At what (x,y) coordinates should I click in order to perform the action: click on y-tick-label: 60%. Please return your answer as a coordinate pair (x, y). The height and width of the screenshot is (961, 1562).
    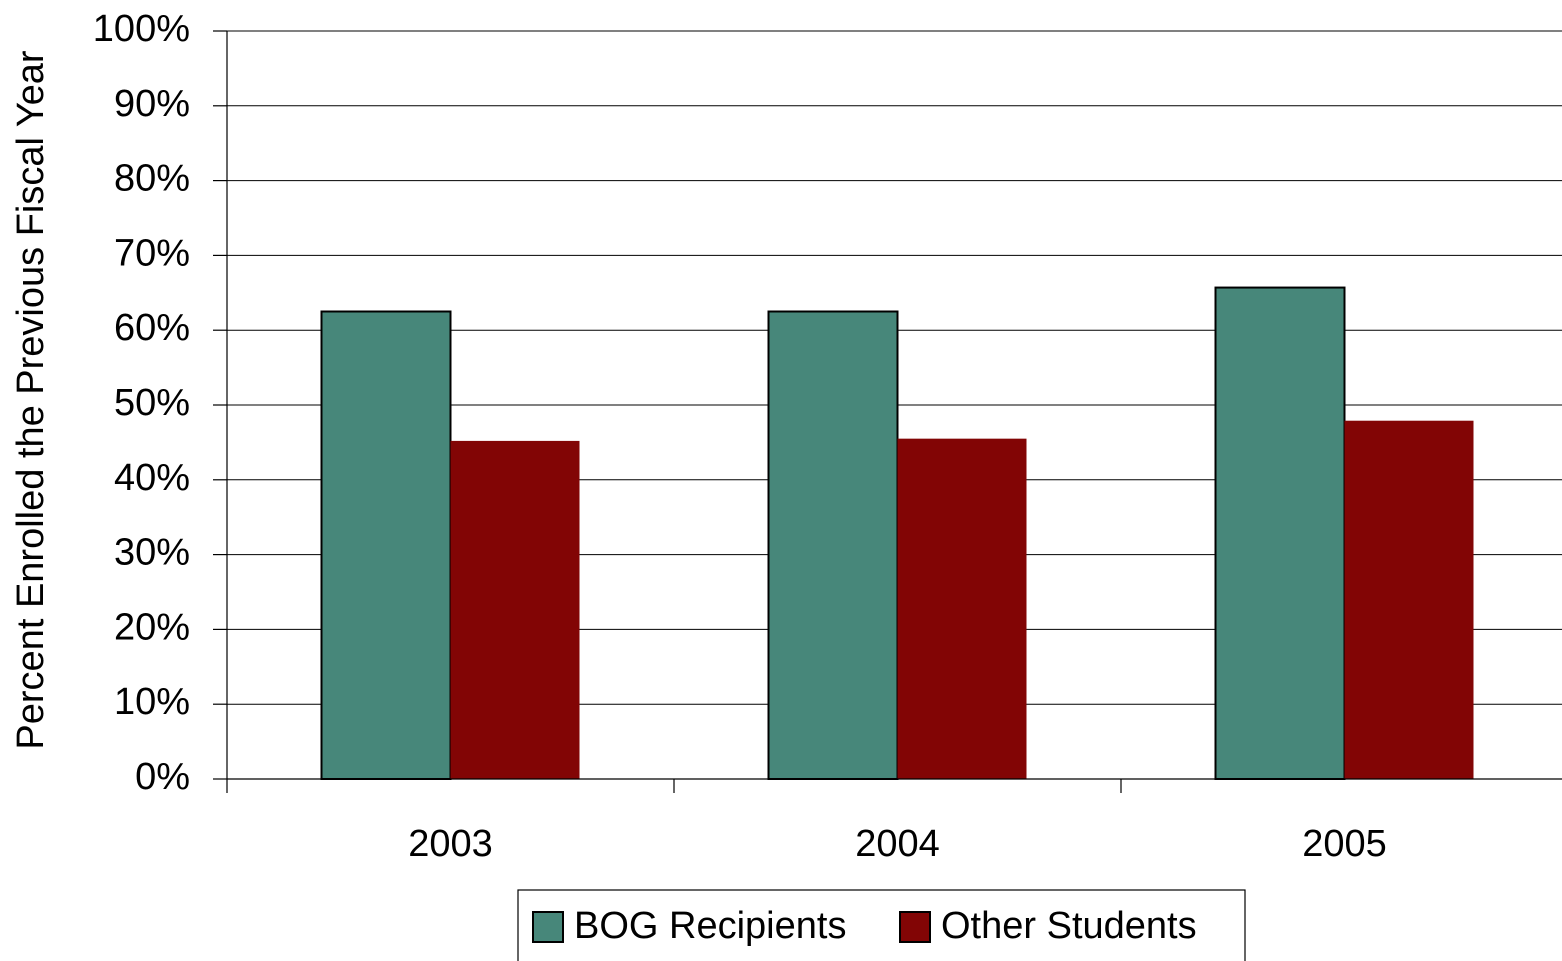
    Looking at the image, I should click on (152, 328).